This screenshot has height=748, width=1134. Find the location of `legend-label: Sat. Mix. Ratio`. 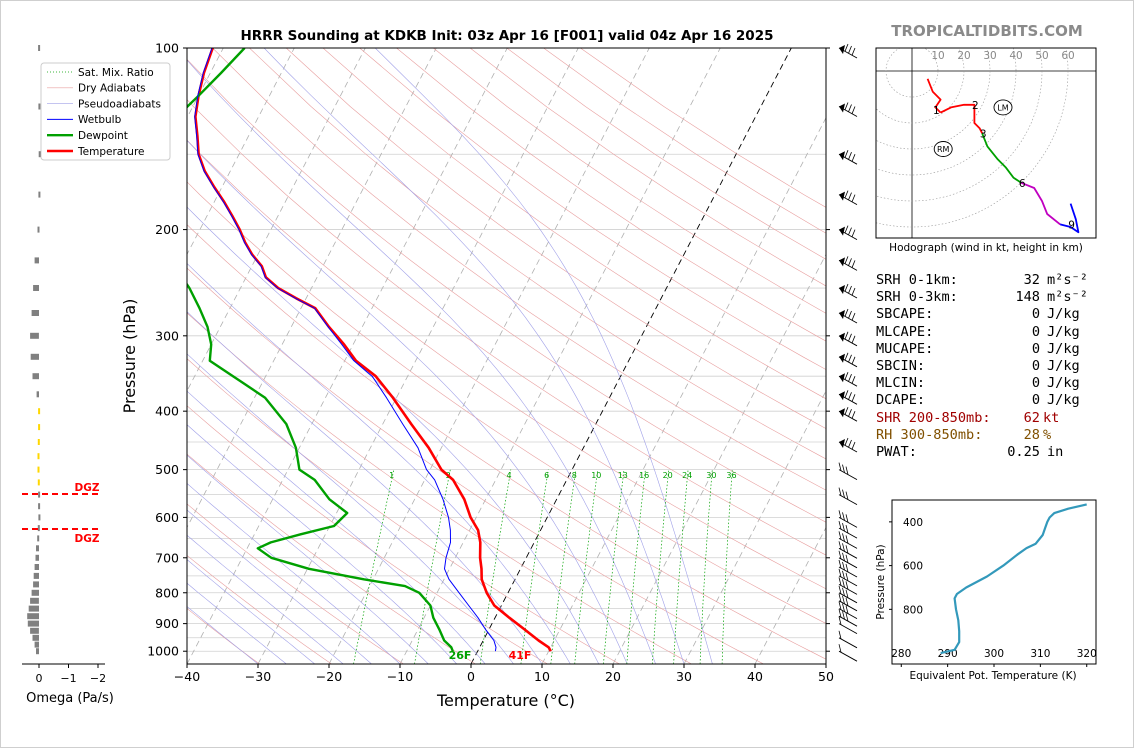

legend-label: Sat. Mix. Ratio is located at coordinates (116, 73).